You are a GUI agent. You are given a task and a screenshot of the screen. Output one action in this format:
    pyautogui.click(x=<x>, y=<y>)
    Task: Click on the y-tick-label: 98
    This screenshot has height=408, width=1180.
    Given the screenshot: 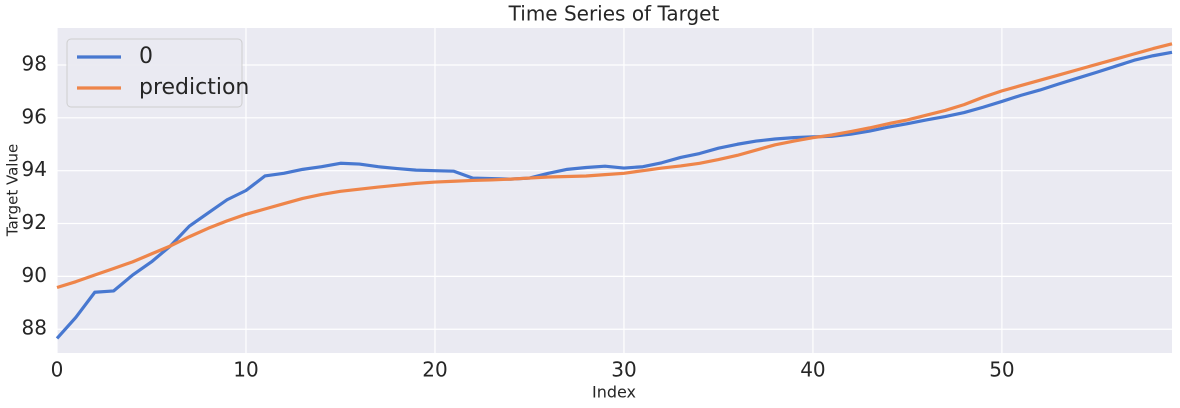 What is the action you would take?
    pyautogui.click(x=34, y=63)
    